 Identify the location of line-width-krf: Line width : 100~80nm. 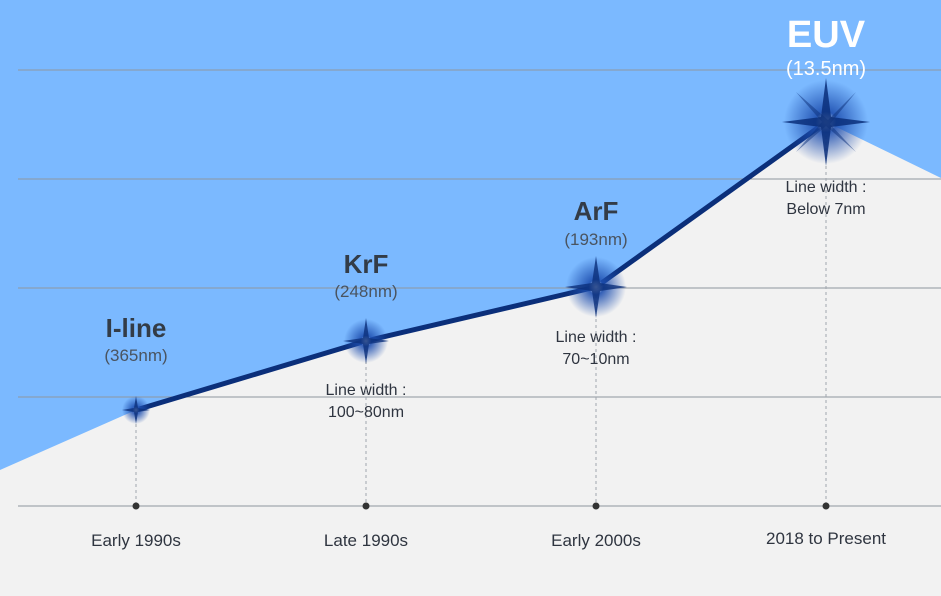
(366, 402).